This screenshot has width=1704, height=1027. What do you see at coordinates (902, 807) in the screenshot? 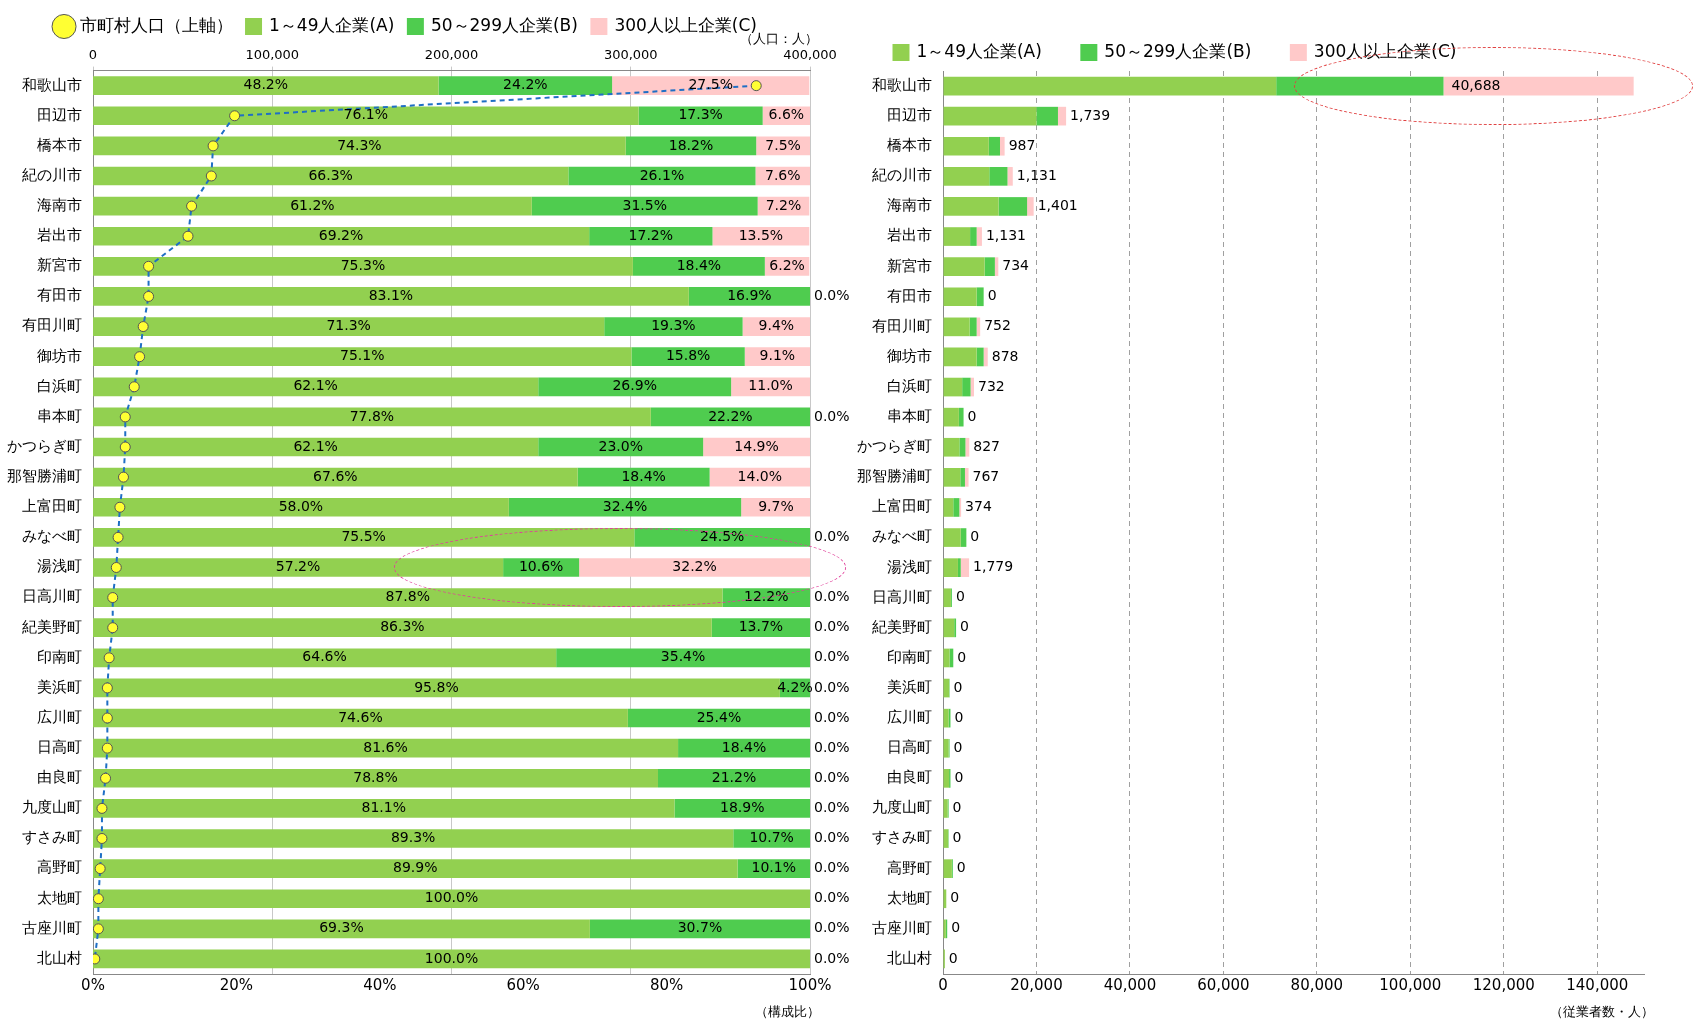
I see `y-tick-label: 九度山町` at bounding box center [902, 807].